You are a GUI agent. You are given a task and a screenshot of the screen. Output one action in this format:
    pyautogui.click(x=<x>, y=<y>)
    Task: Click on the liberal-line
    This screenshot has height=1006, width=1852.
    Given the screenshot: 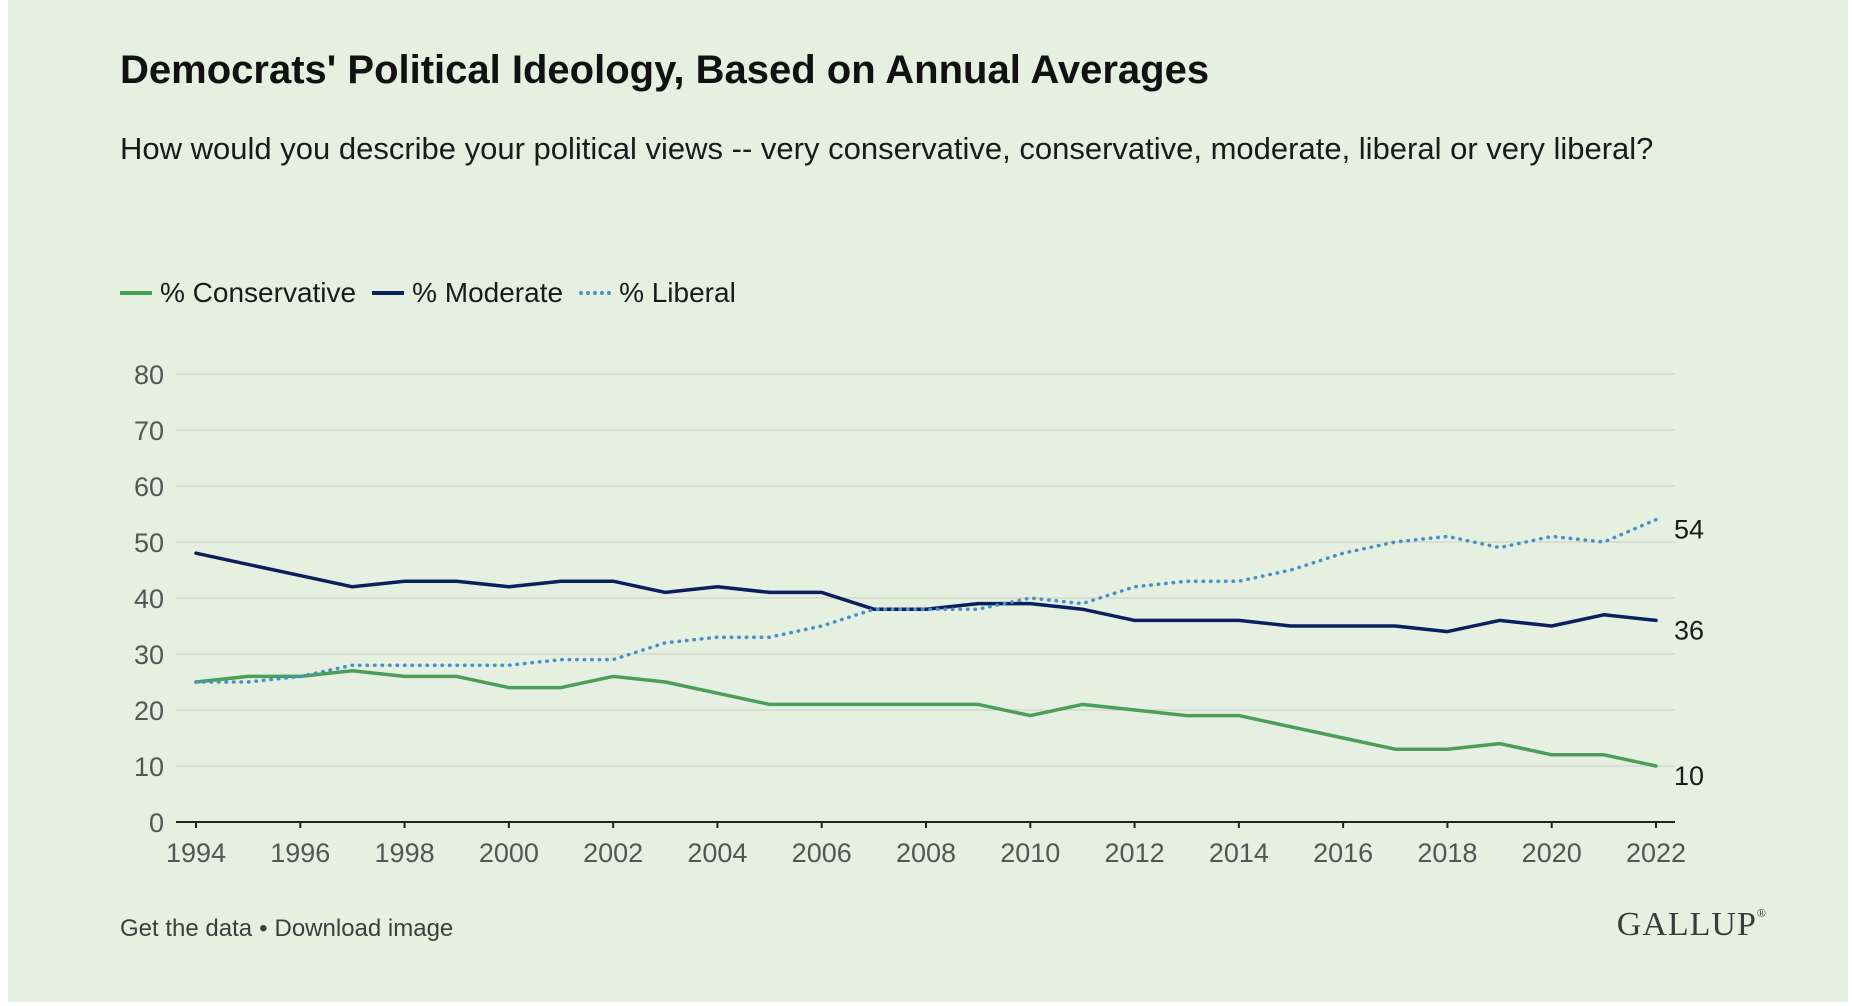 What is the action you would take?
    pyautogui.click(x=926, y=600)
    